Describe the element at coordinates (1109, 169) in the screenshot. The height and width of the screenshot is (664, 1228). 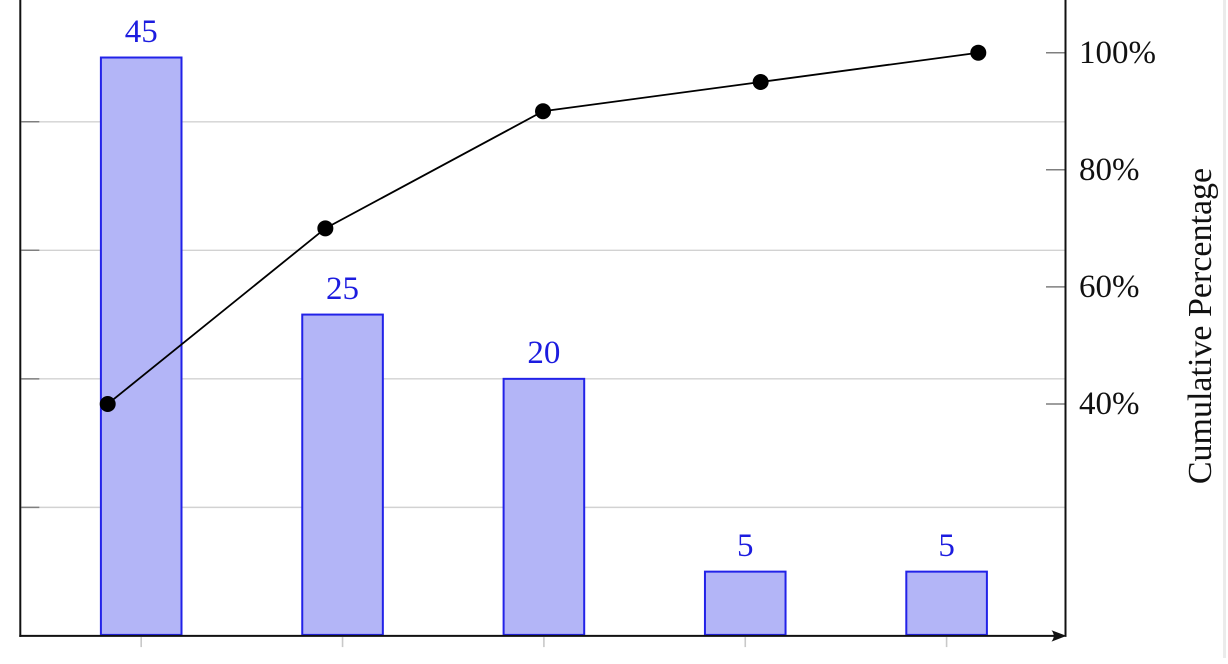
I see `right-axis-tick-label: 80%` at that location.